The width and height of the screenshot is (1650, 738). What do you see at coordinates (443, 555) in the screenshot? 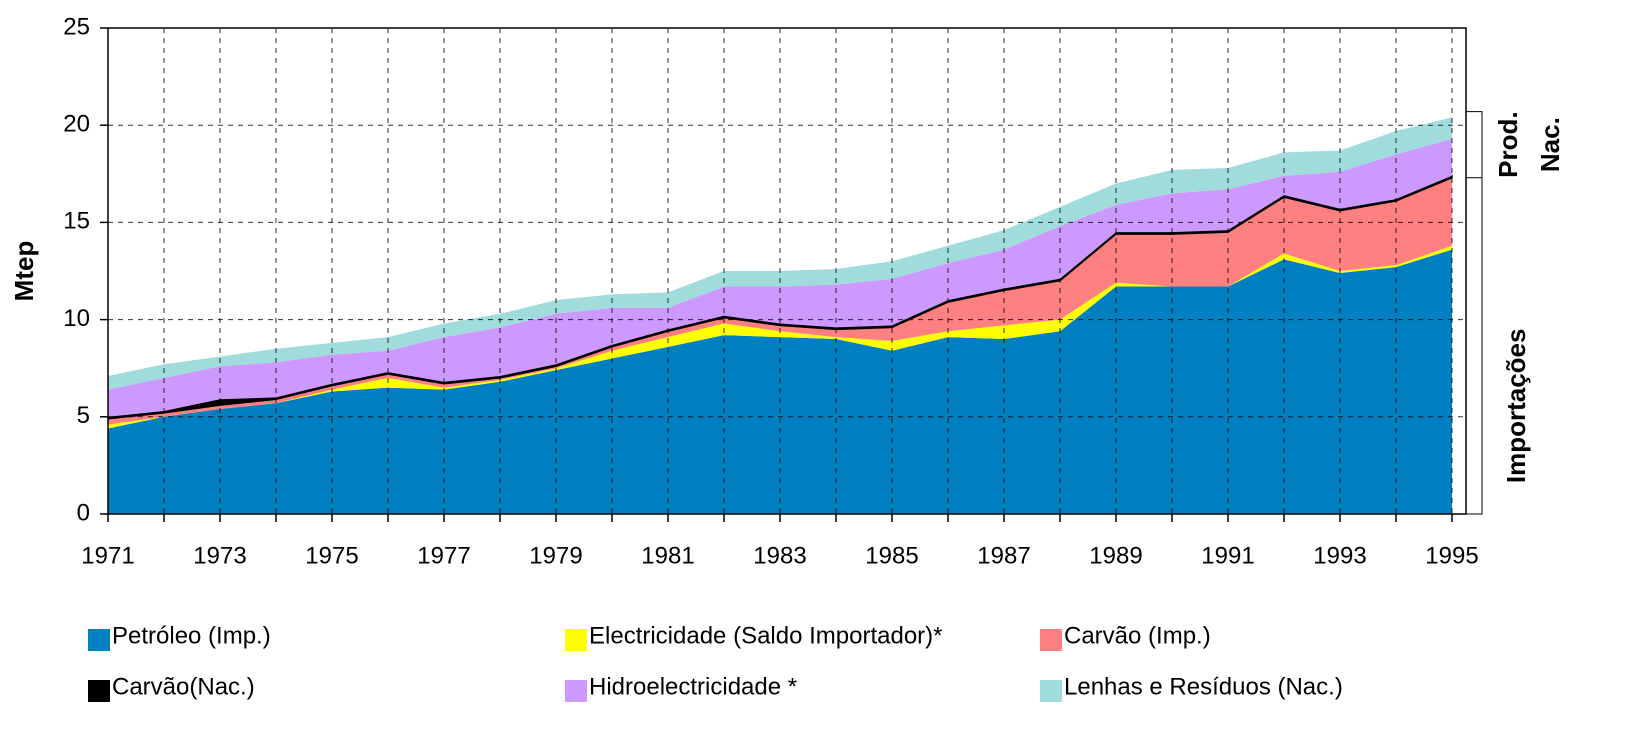
I see `x-tick-label: 1977` at bounding box center [443, 555].